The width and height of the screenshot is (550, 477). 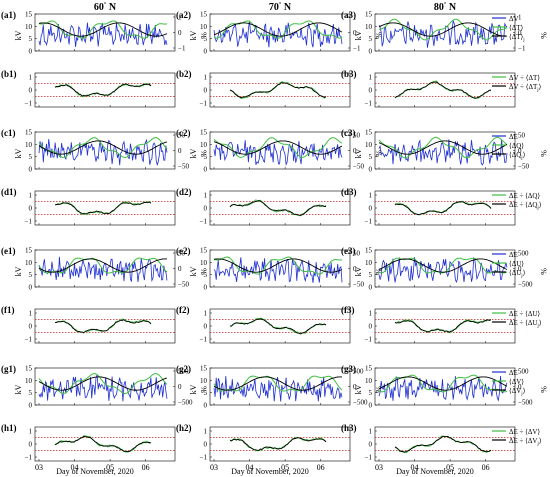 I want to click on panel-label: (f2), so click(x=183, y=310).